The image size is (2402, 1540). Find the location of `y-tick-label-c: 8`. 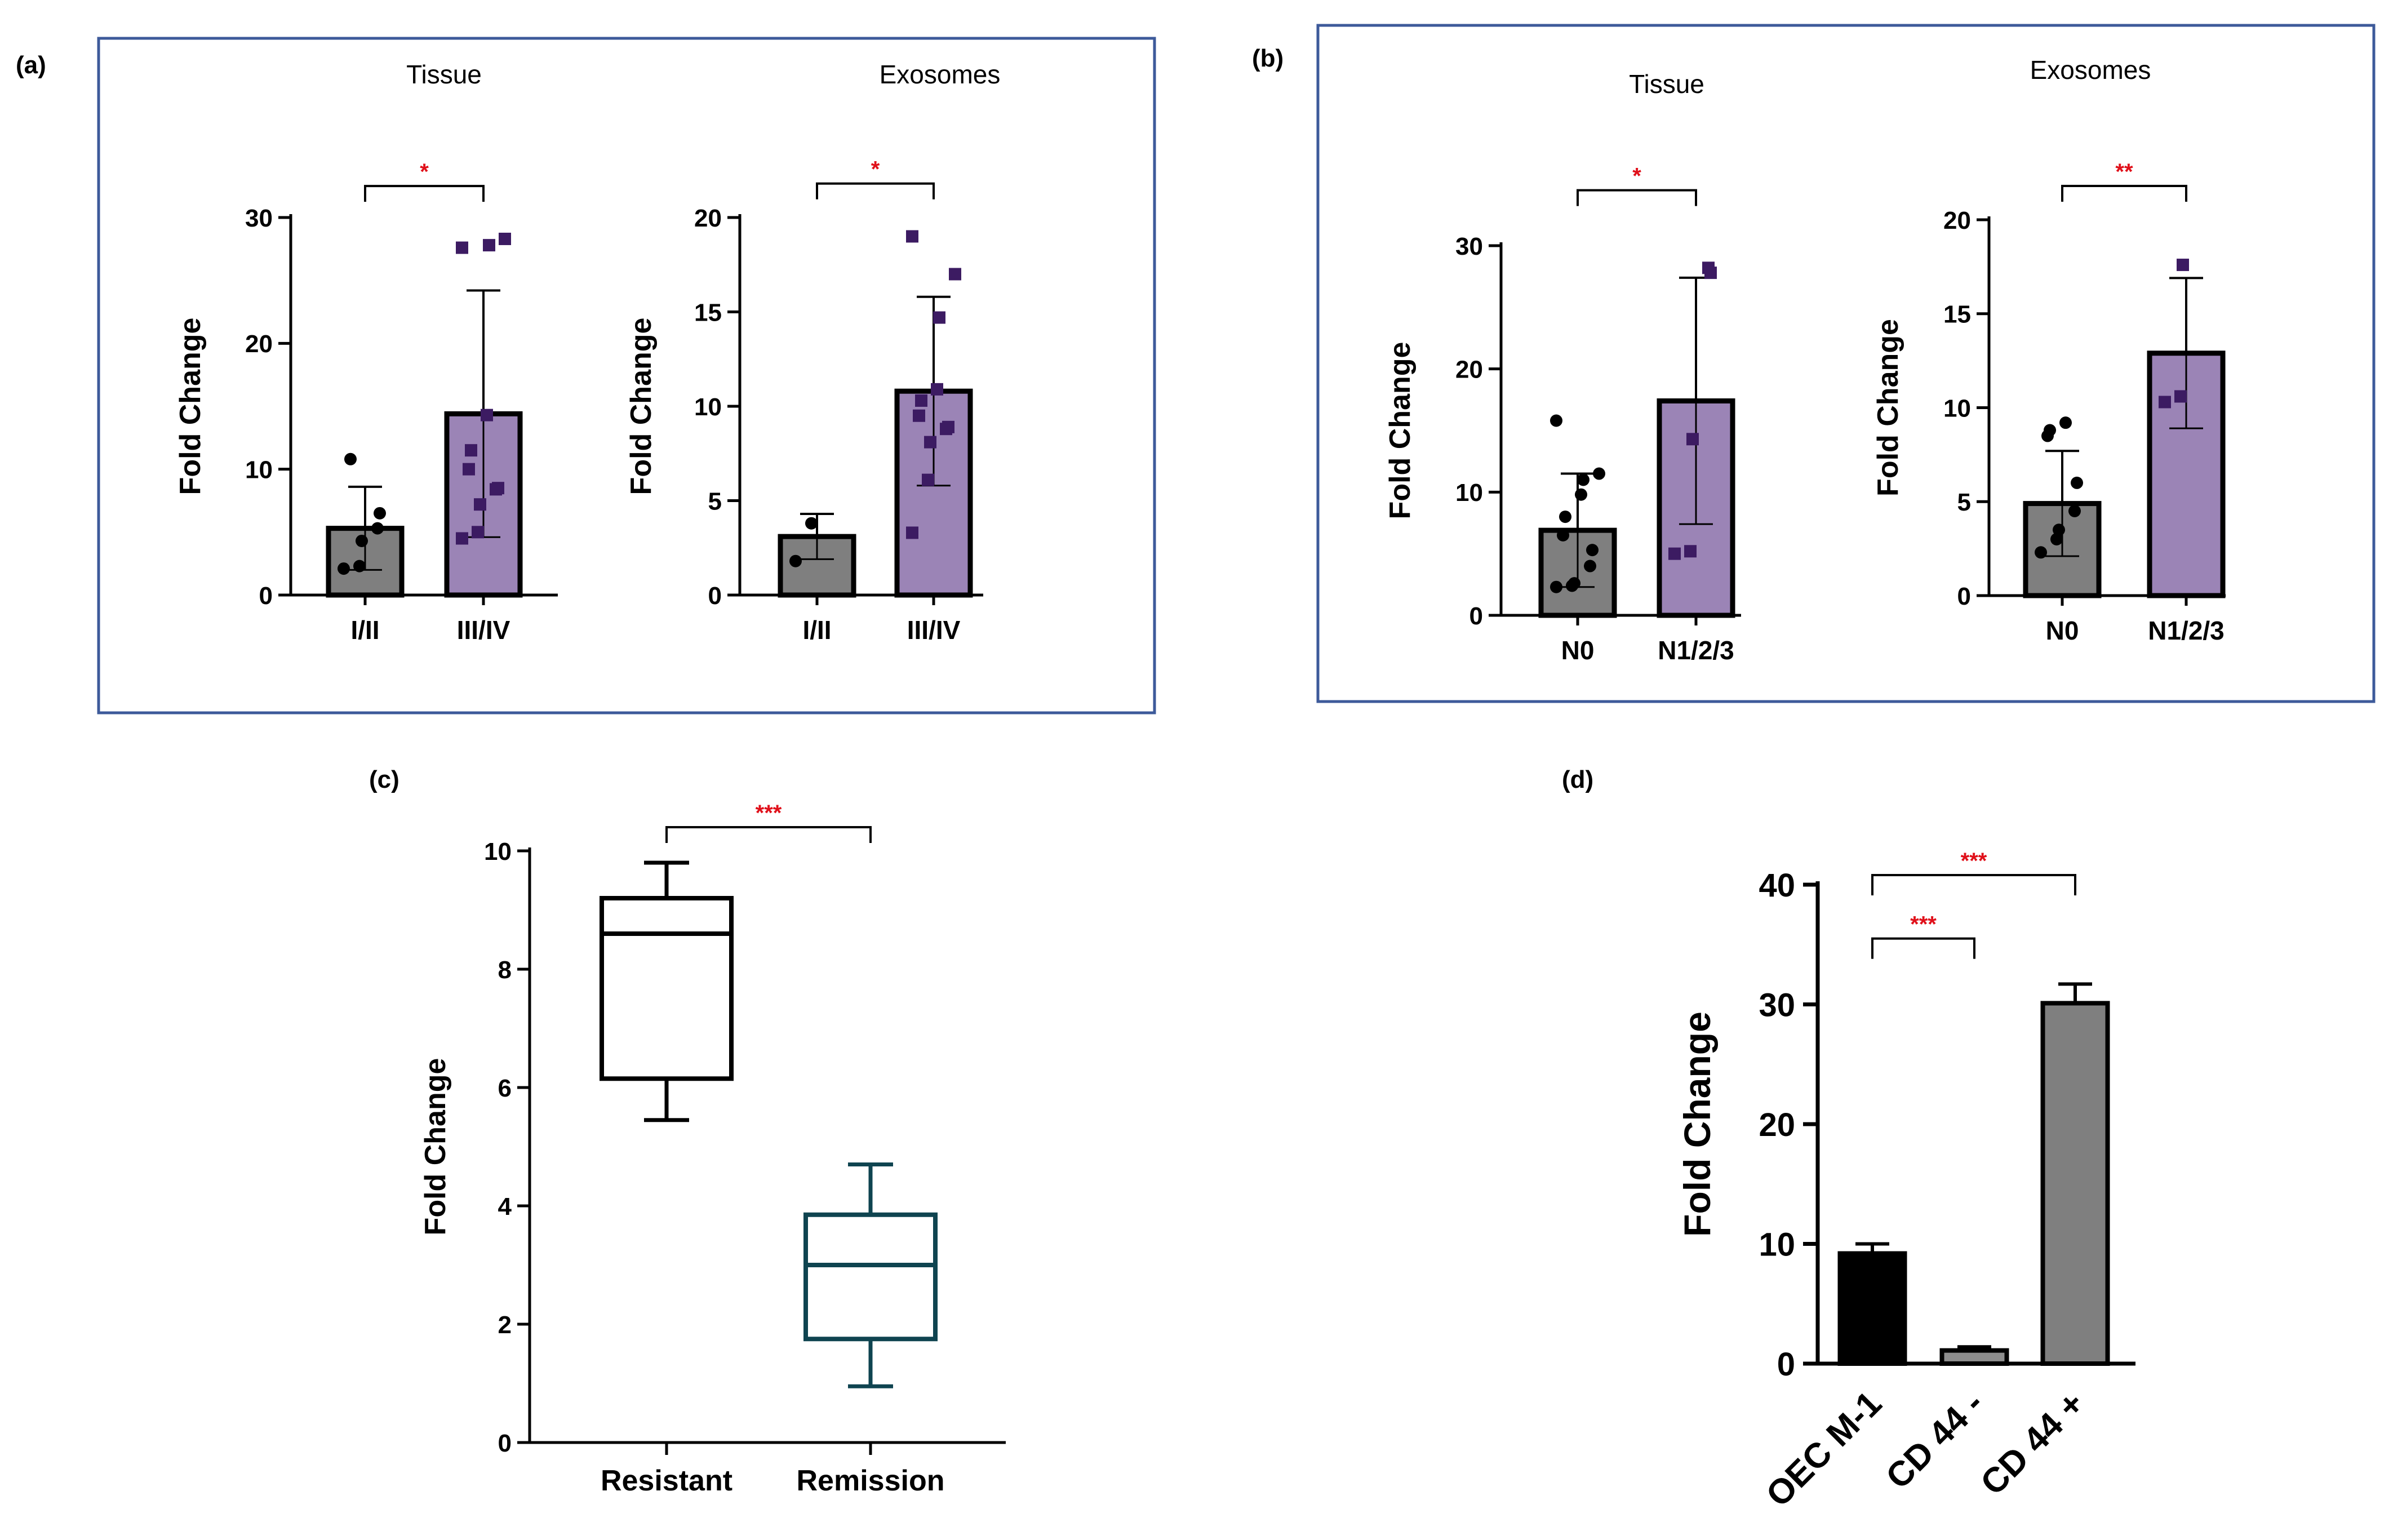

y-tick-label-c: 8 is located at coordinates (505, 970).